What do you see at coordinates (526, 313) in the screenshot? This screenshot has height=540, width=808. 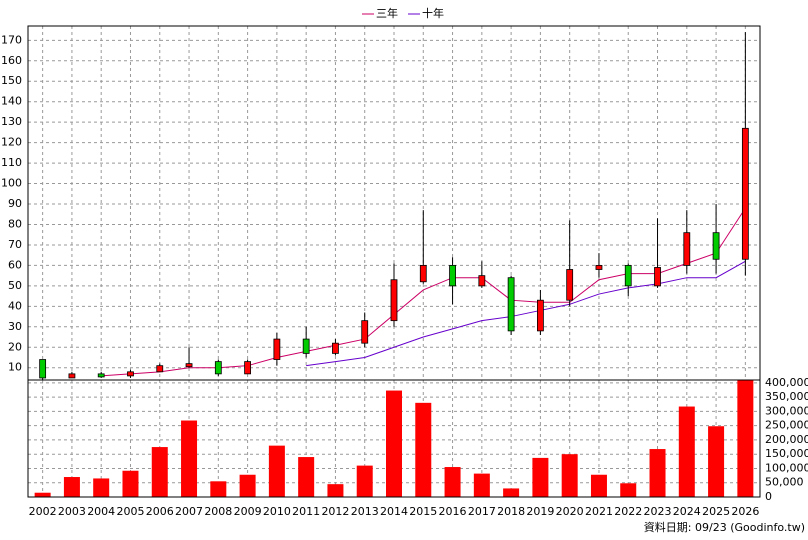 I see `ma-line` at bounding box center [526, 313].